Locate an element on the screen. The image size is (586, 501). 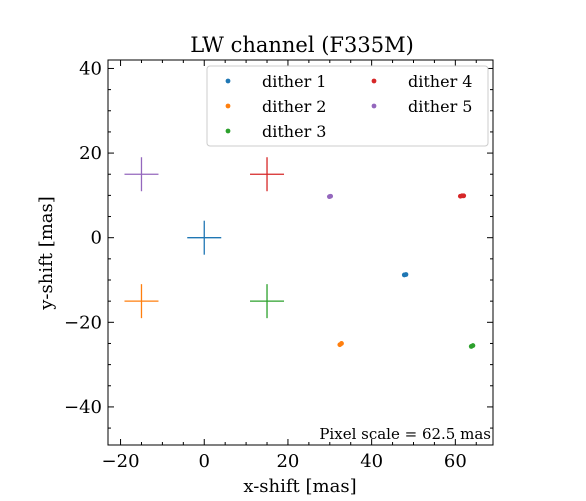
legend-item-dither-1: dither 1 is located at coordinates (275, 81).